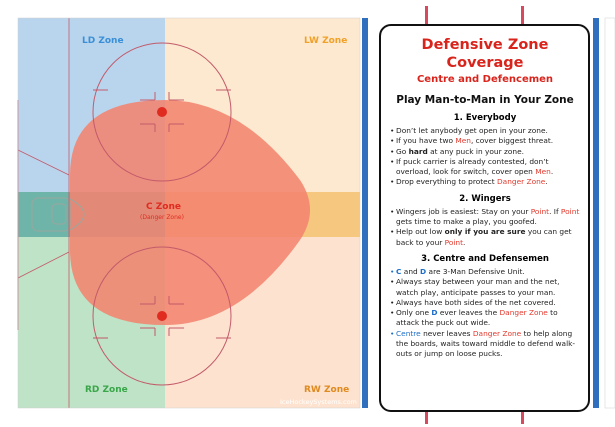 This screenshot has height=427, width=615. What do you see at coordinates (485, 258) in the screenshot?
I see `section-title: 3. Centre and Defensemen` at bounding box center [485, 258].